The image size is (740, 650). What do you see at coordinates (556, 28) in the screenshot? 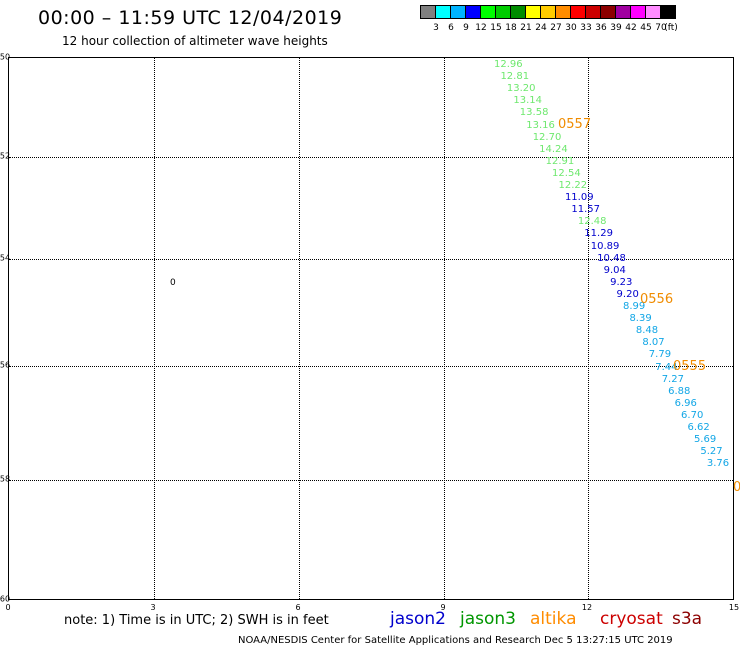
I see `legend-label: 27` at bounding box center [556, 28].